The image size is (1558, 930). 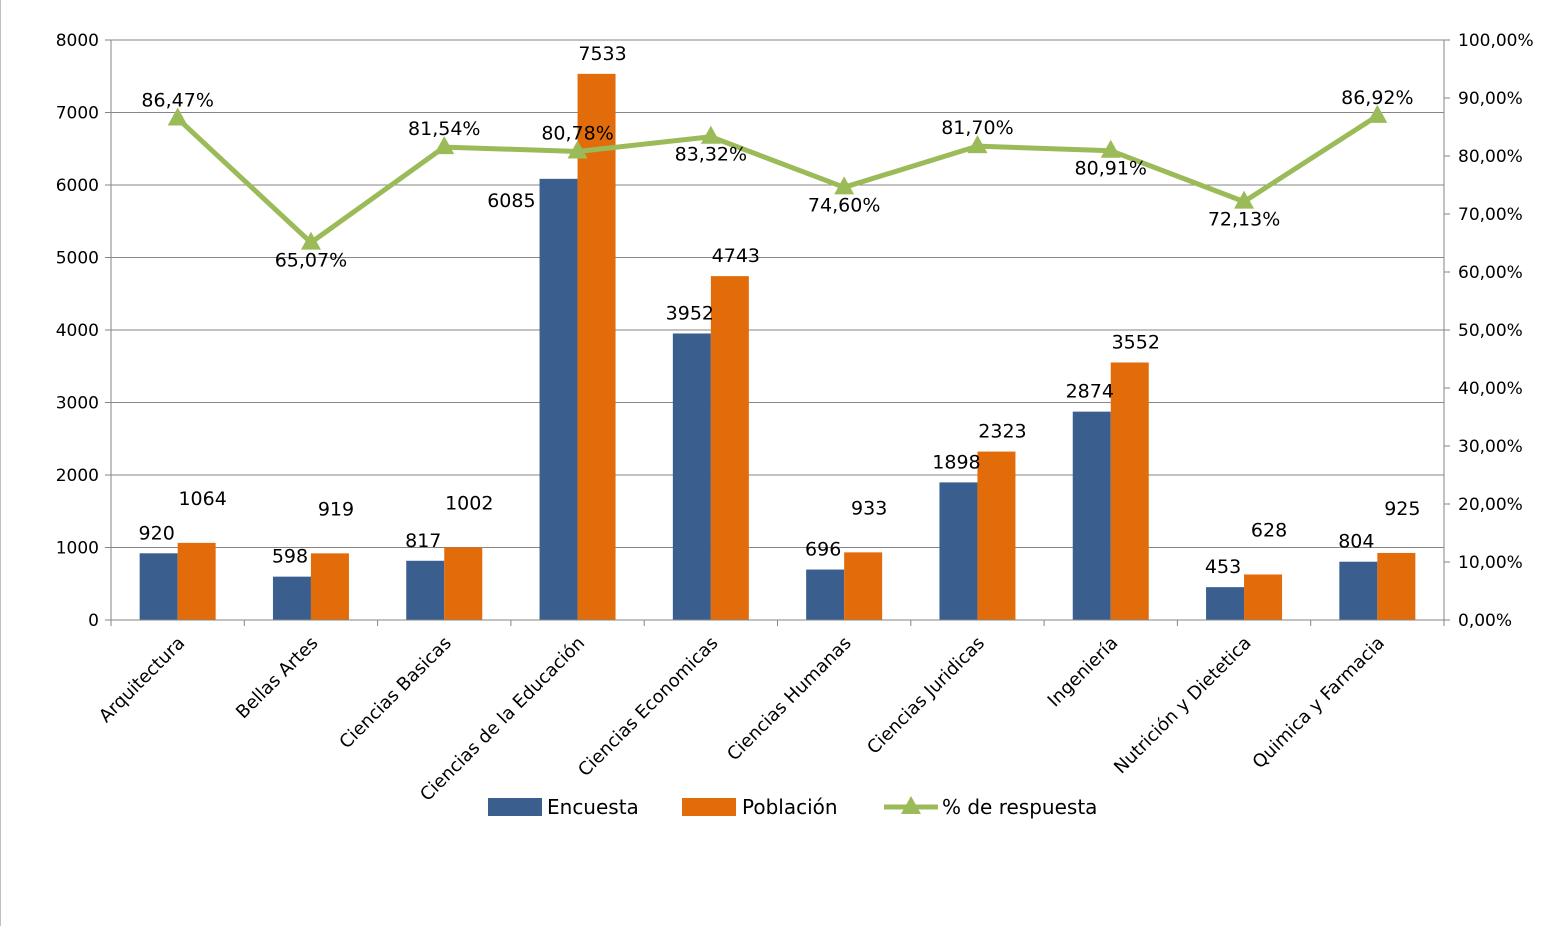 I want to click on right-axis-tick-label: 80,00%, so click(x=1490, y=157).